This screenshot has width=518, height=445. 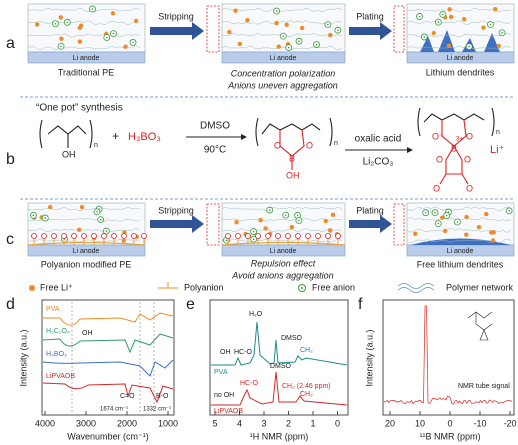 What do you see at coordinates (107, 436) in the screenshot?
I see `x-axis-label: Wavenumber (cm⁻¹)` at bounding box center [107, 436].